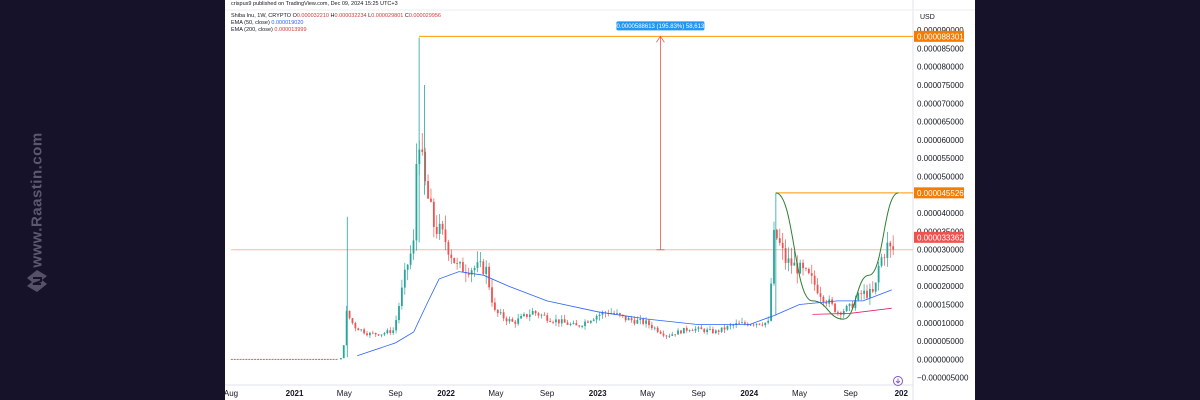  Describe the element at coordinates (837, 256) in the screenshot. I see `cup-curve` at that location.